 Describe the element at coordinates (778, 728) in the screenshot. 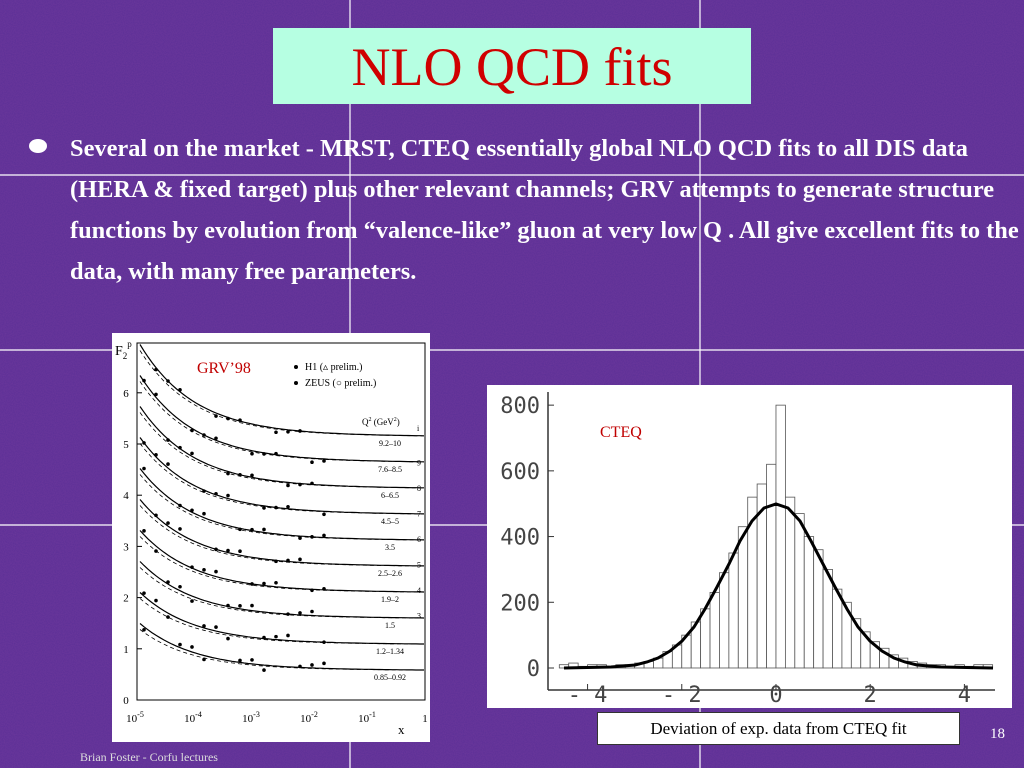

I see `caption: Deviation of exp. data from CTEQ fit` at that location.